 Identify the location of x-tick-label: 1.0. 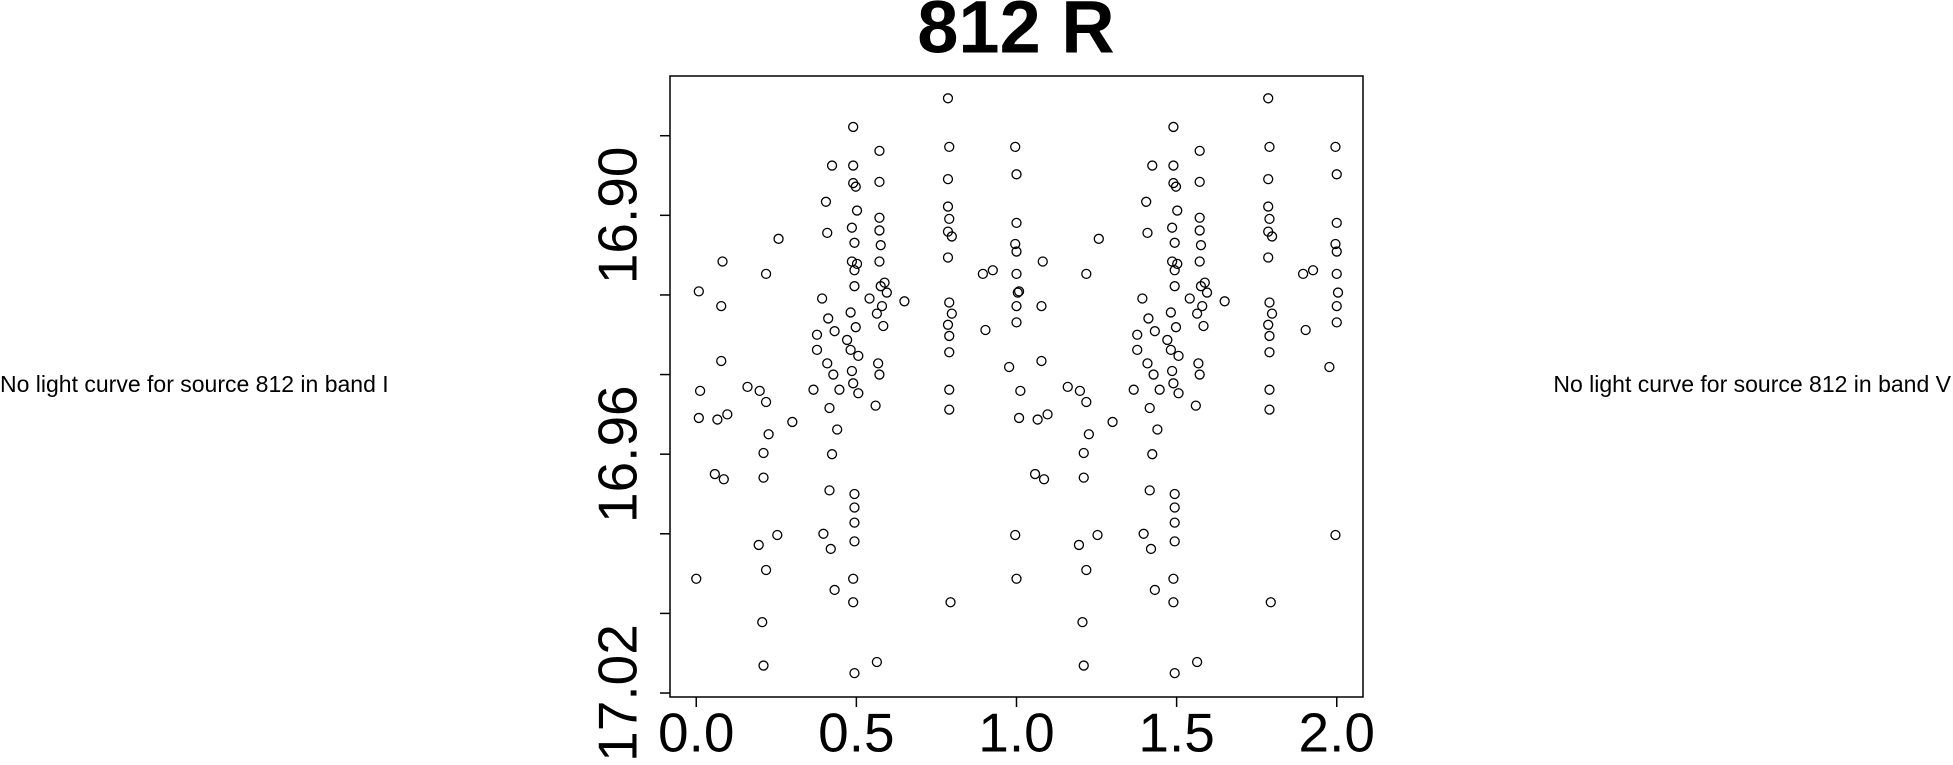
(1016, 733).